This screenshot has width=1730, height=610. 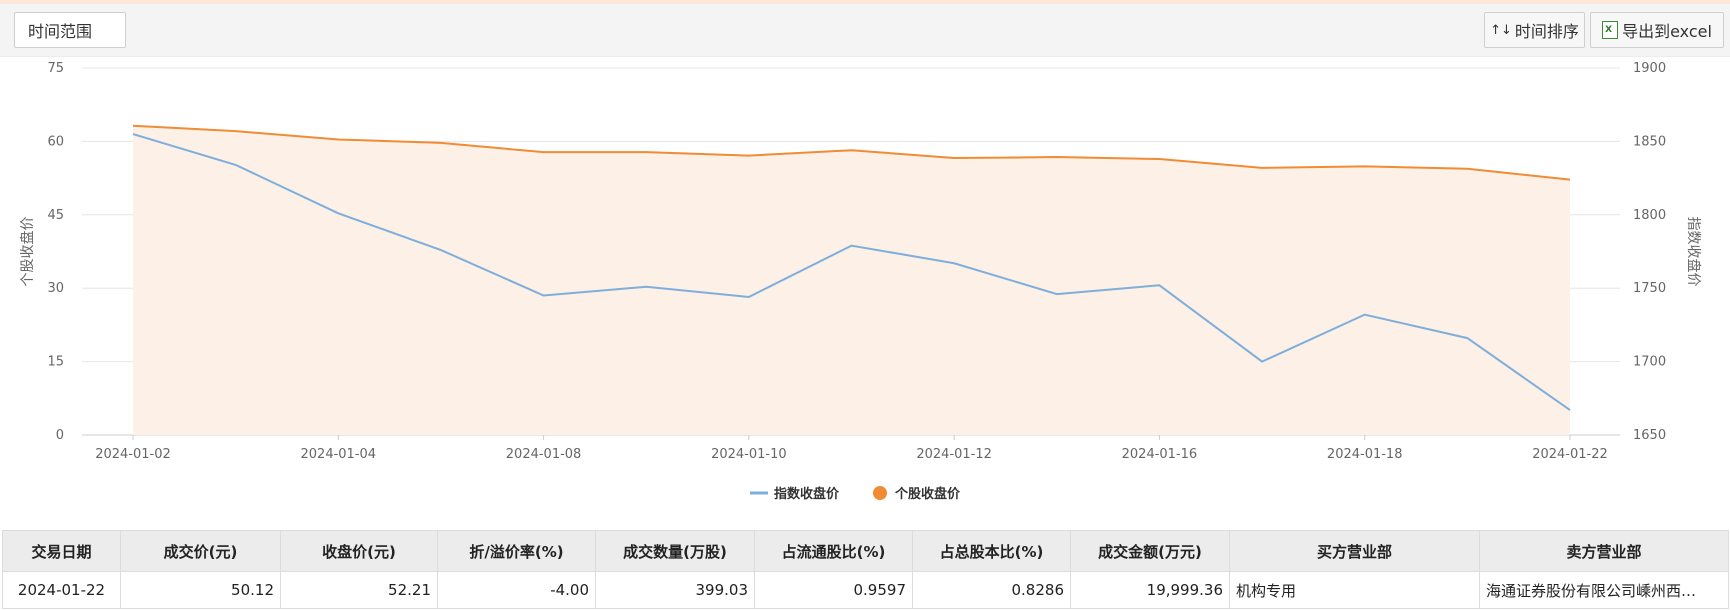 What do you see at coordinates (807, 494) in the screenshot?
I see `legend-index-label: 指数收盘价` at bounding box center [807, 494].